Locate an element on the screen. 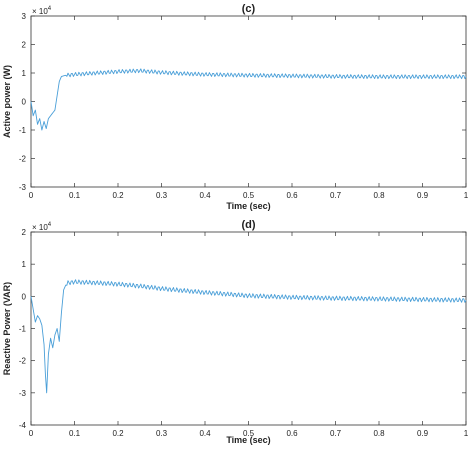  y-tick-label: -4 is located at coordinates (23, 425).